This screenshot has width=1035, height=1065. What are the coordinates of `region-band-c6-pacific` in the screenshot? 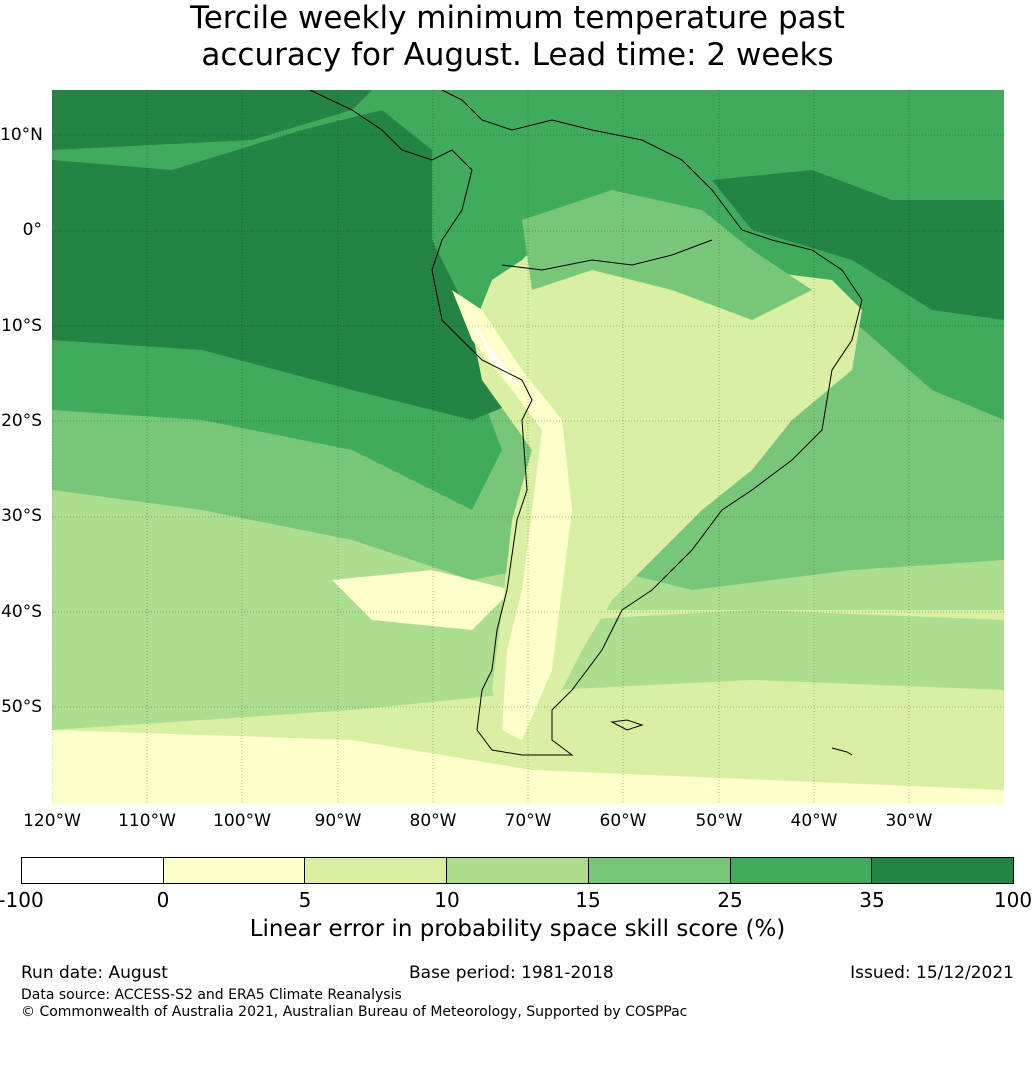 It's located at (287, 265).